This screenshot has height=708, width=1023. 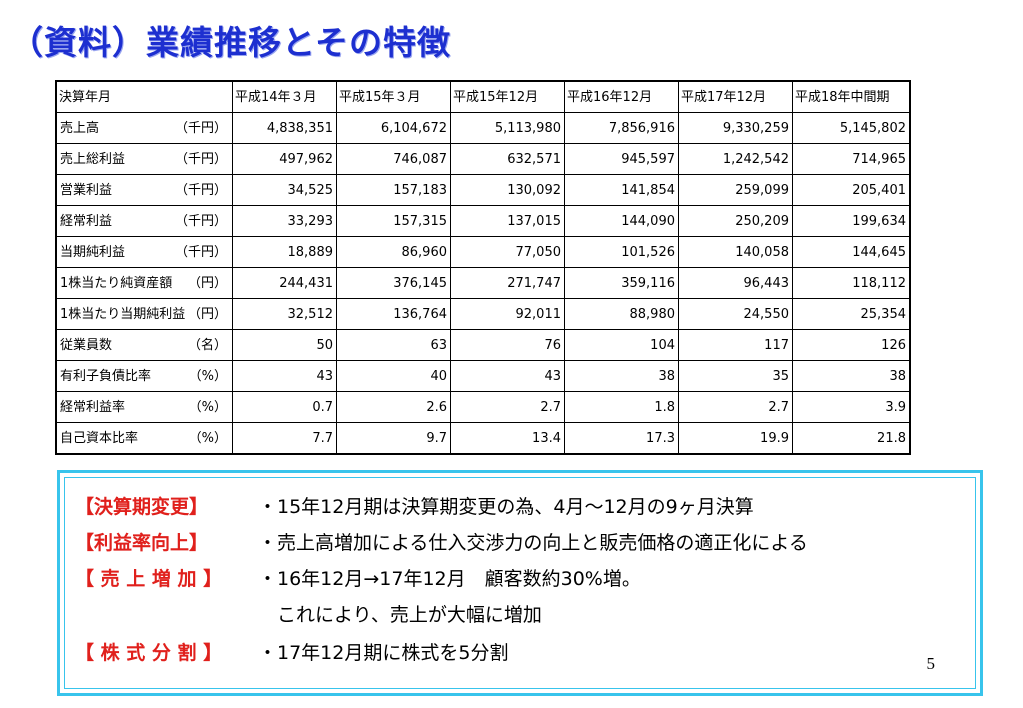 I want to click on value-cell: 13.4, so click(x=507, y=438).